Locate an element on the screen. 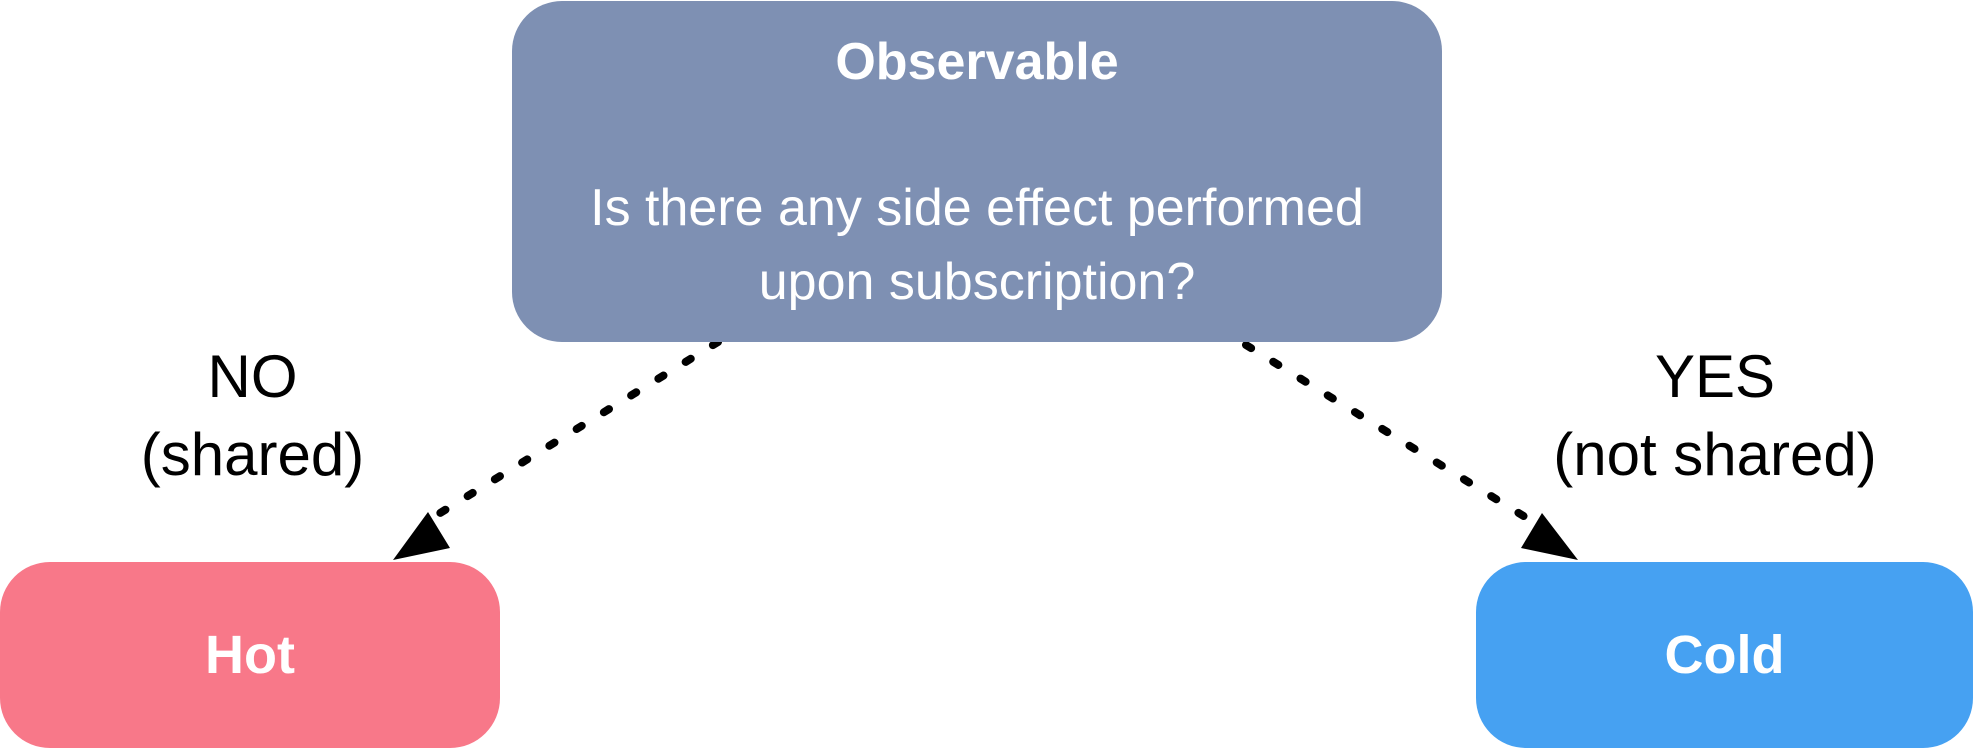 The height and width of the screenshot is (749, 1974). edge-label-yes-line1: YES is located at coordinates (1715, 376).